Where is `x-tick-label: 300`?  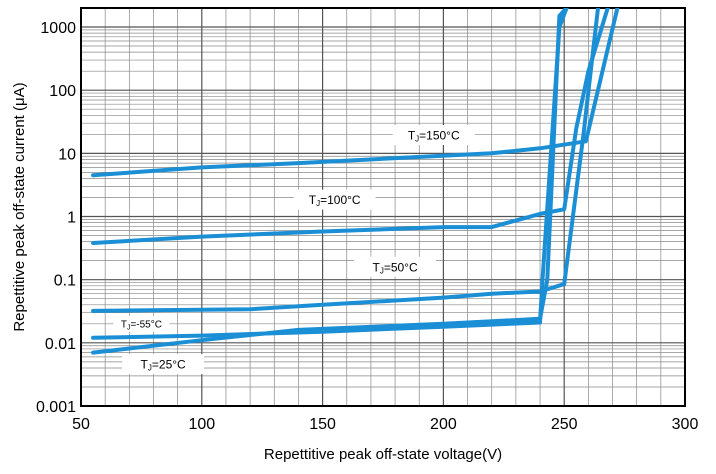 x-tick-label: 300 is located at coordinates (685, 424).